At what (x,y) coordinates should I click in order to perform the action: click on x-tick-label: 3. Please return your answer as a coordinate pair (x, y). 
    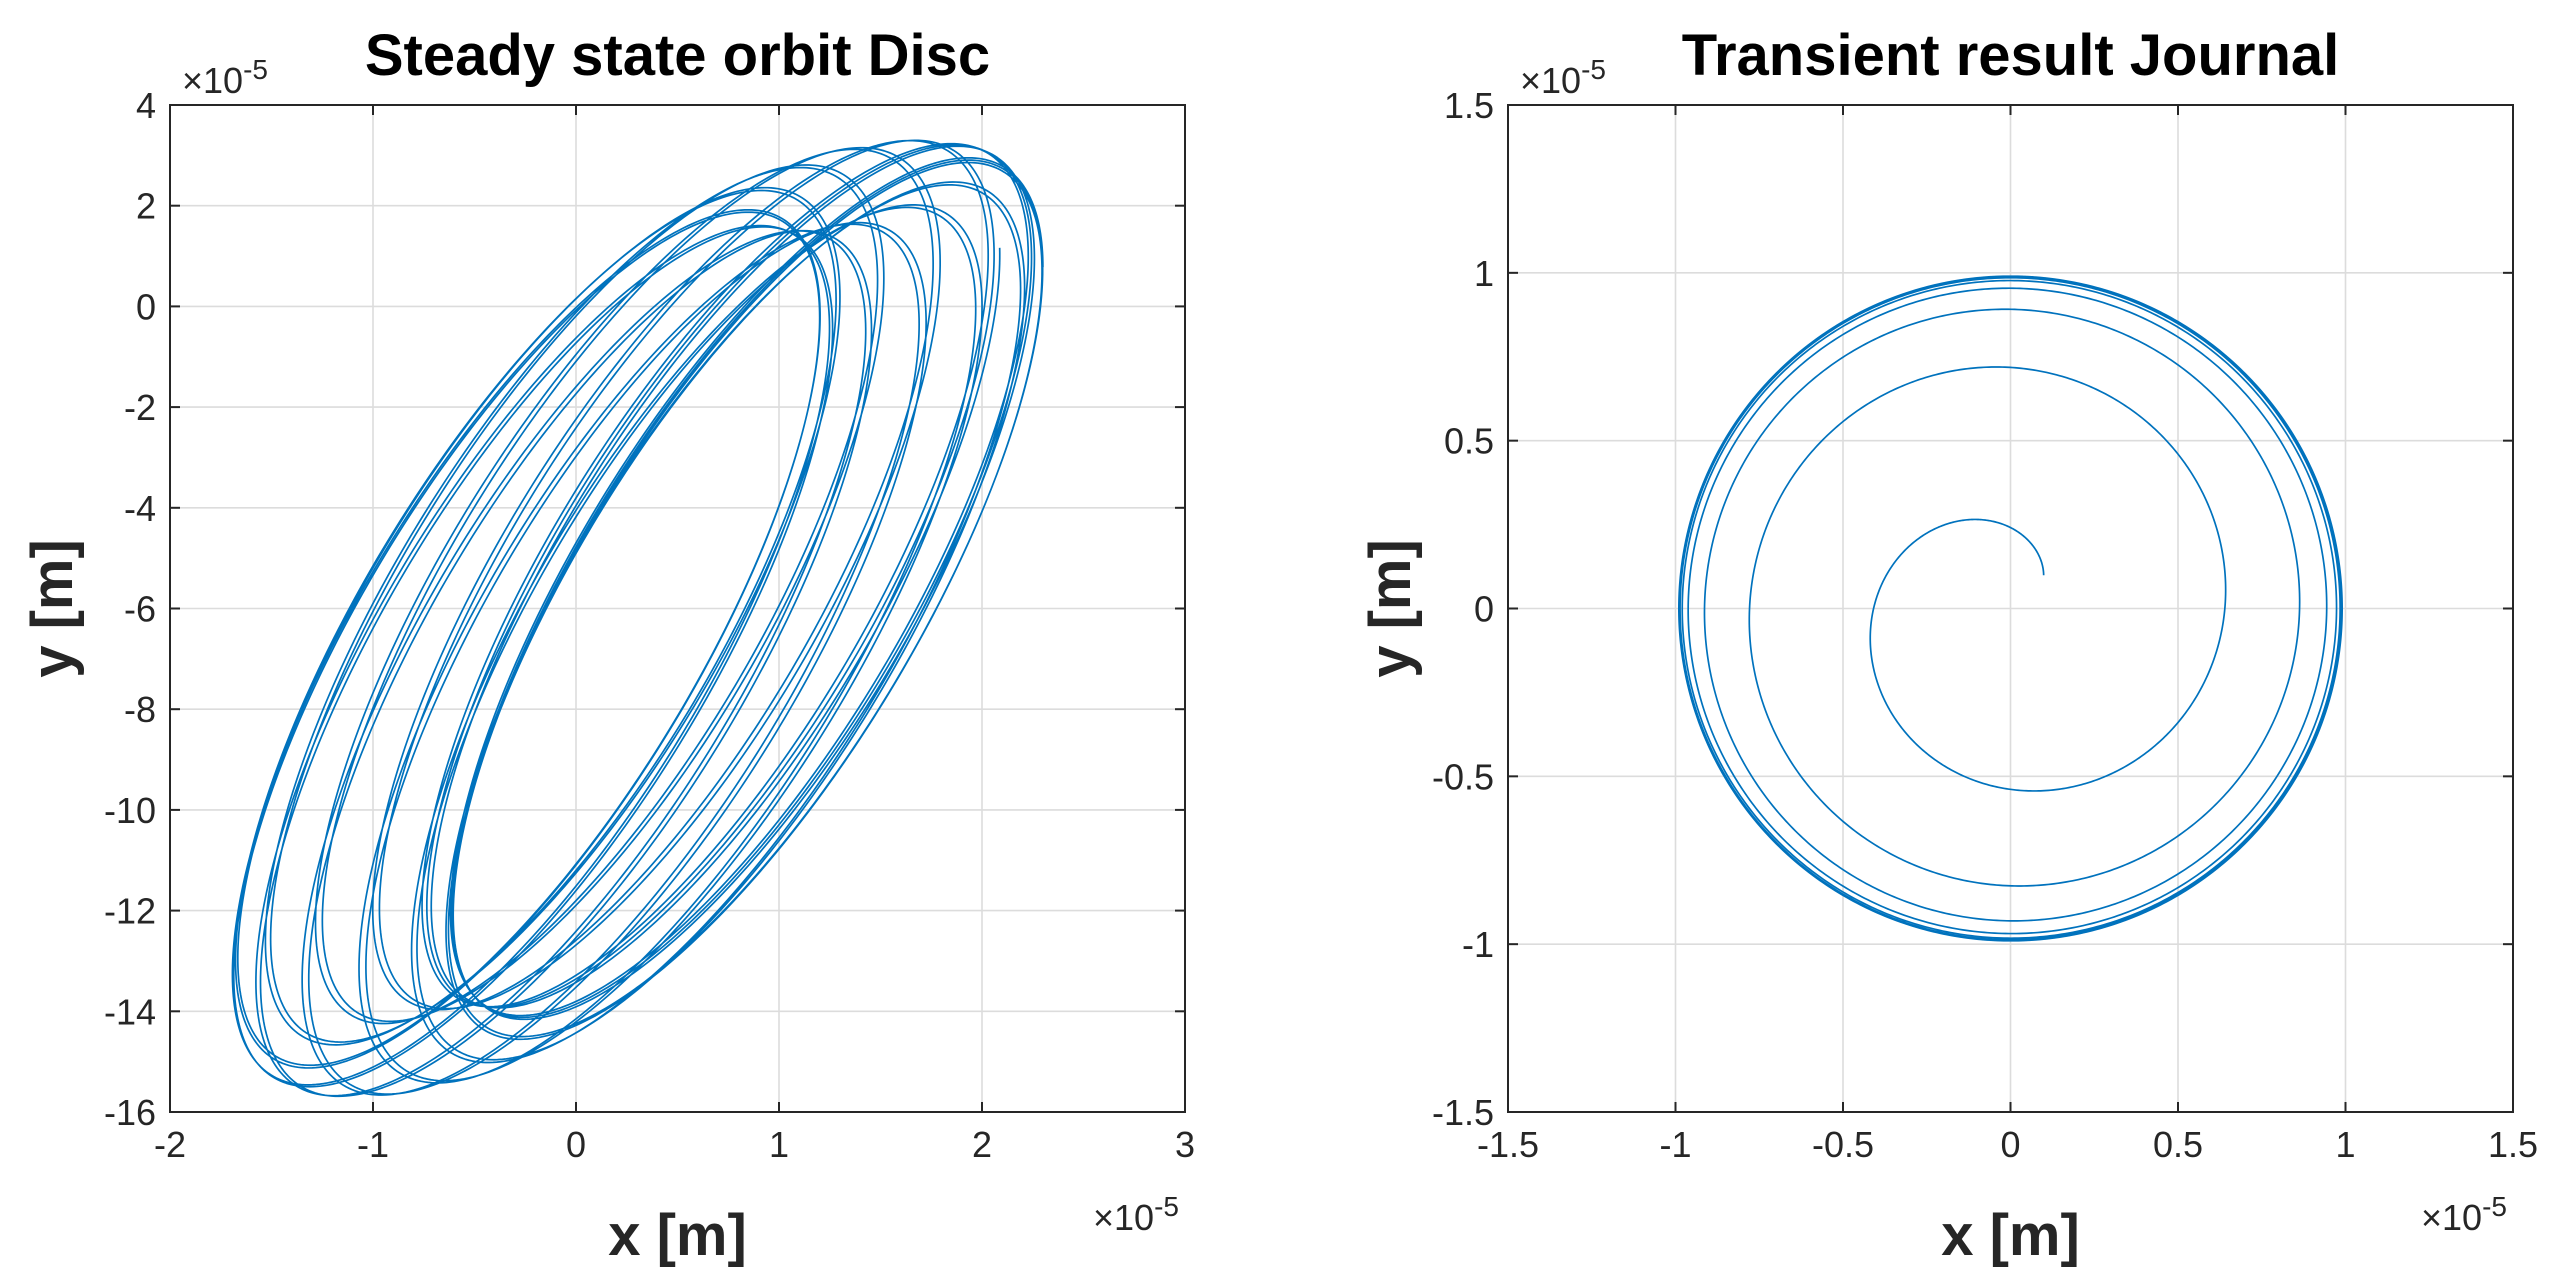
    Looking at the image, I should click on (1185, 1144).